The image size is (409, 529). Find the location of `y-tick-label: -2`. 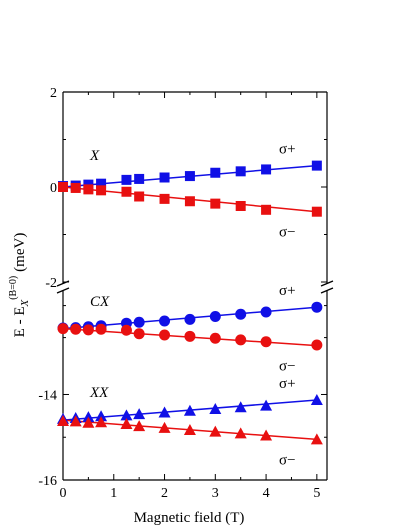

y-tick-label: -2 is located at coordinates (51, 283).